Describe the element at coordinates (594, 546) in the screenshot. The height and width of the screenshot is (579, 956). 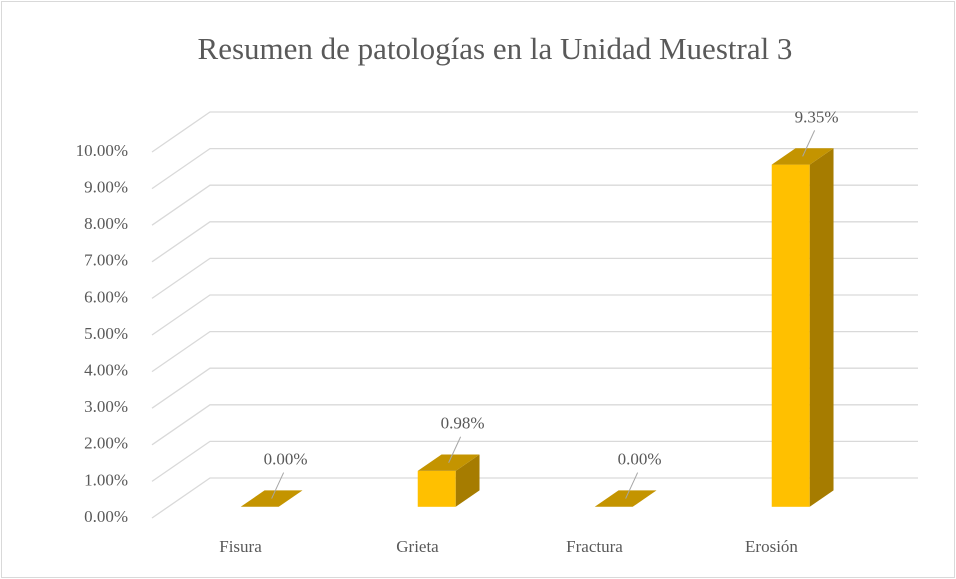
I see `x-tick-label: Fractura` at that location.